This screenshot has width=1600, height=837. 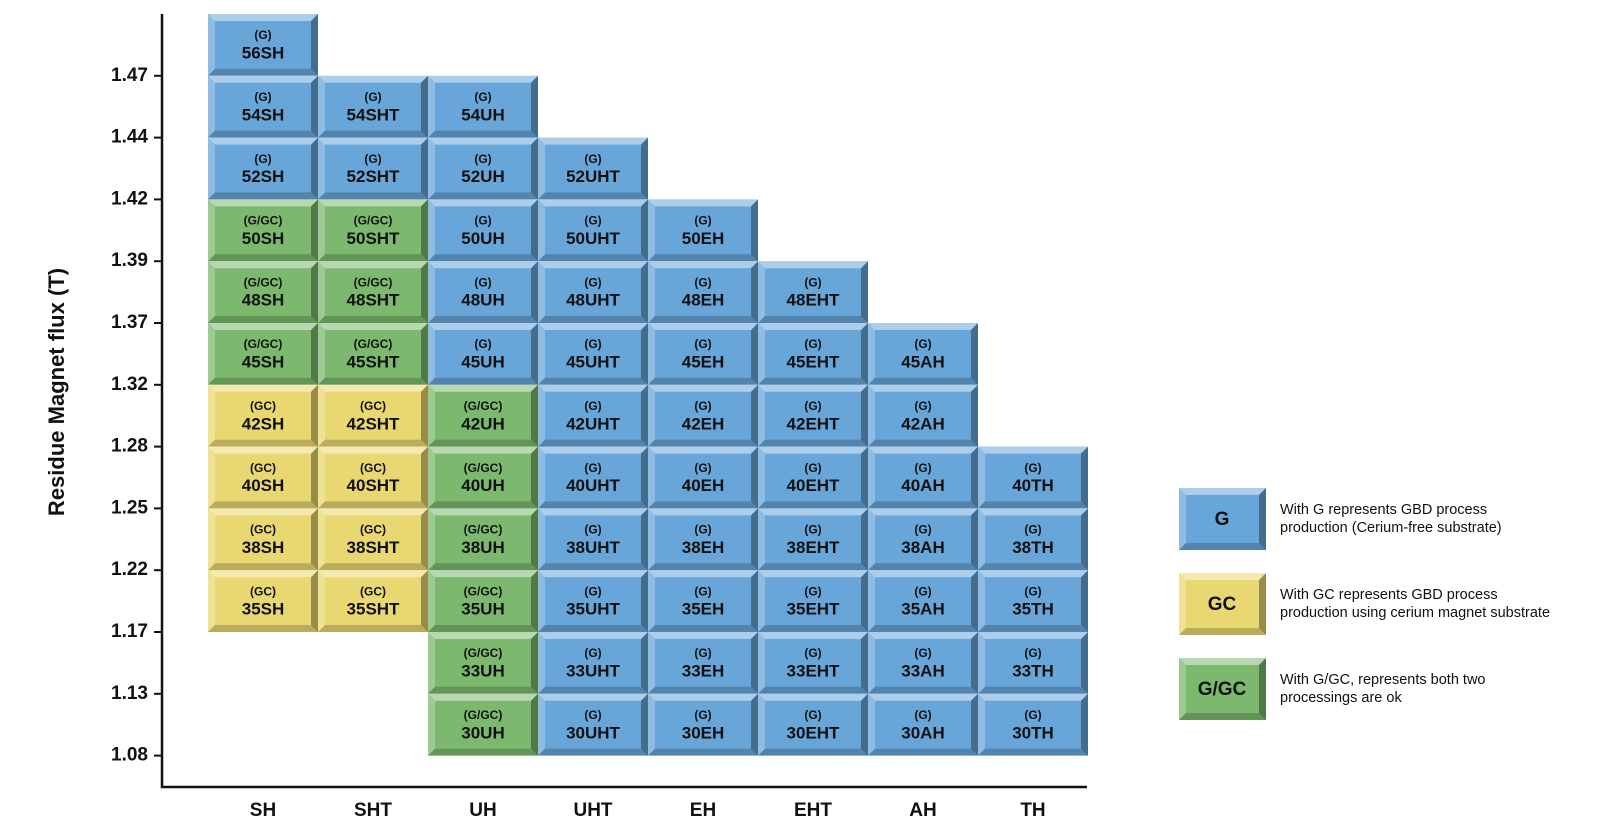 What do you see at coordinates (482, 547) in the screenshot?
I see `cell-grade: 38UH` at bounding box center [482, 547].